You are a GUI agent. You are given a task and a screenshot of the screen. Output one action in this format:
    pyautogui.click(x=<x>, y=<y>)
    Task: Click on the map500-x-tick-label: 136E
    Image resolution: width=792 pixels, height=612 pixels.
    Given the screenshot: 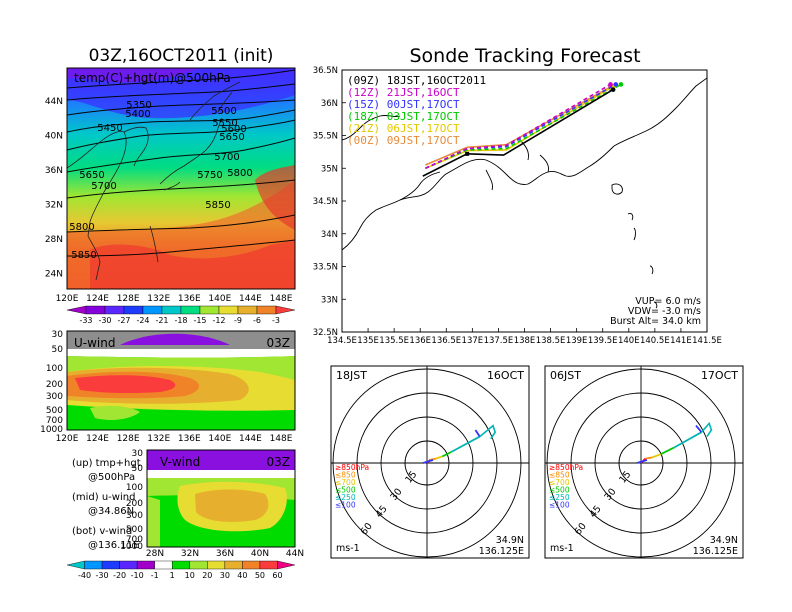 What is the action you would take?
    pyautogui.click(x=189, y=299)
    